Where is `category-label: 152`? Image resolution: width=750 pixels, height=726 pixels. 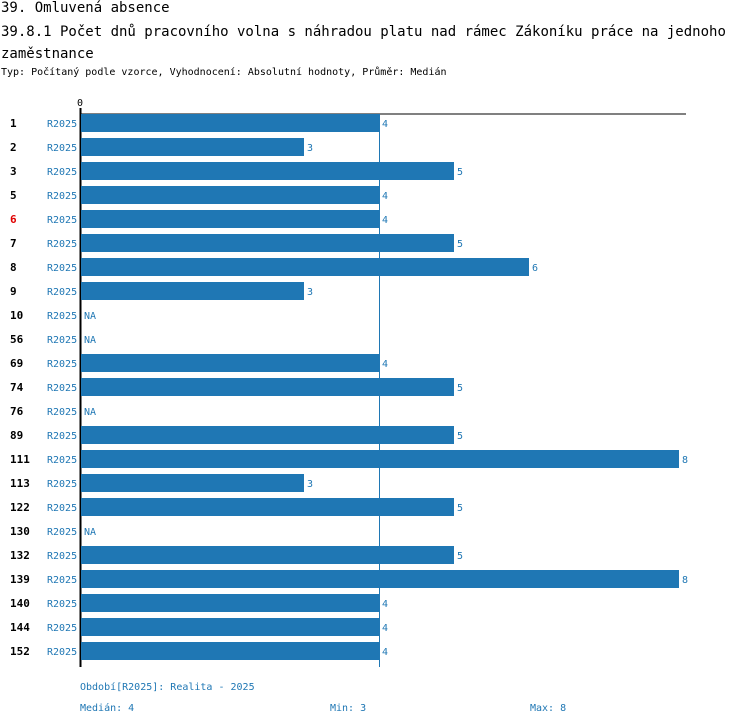
category-label: 152 is located at coordinates (20, 651).